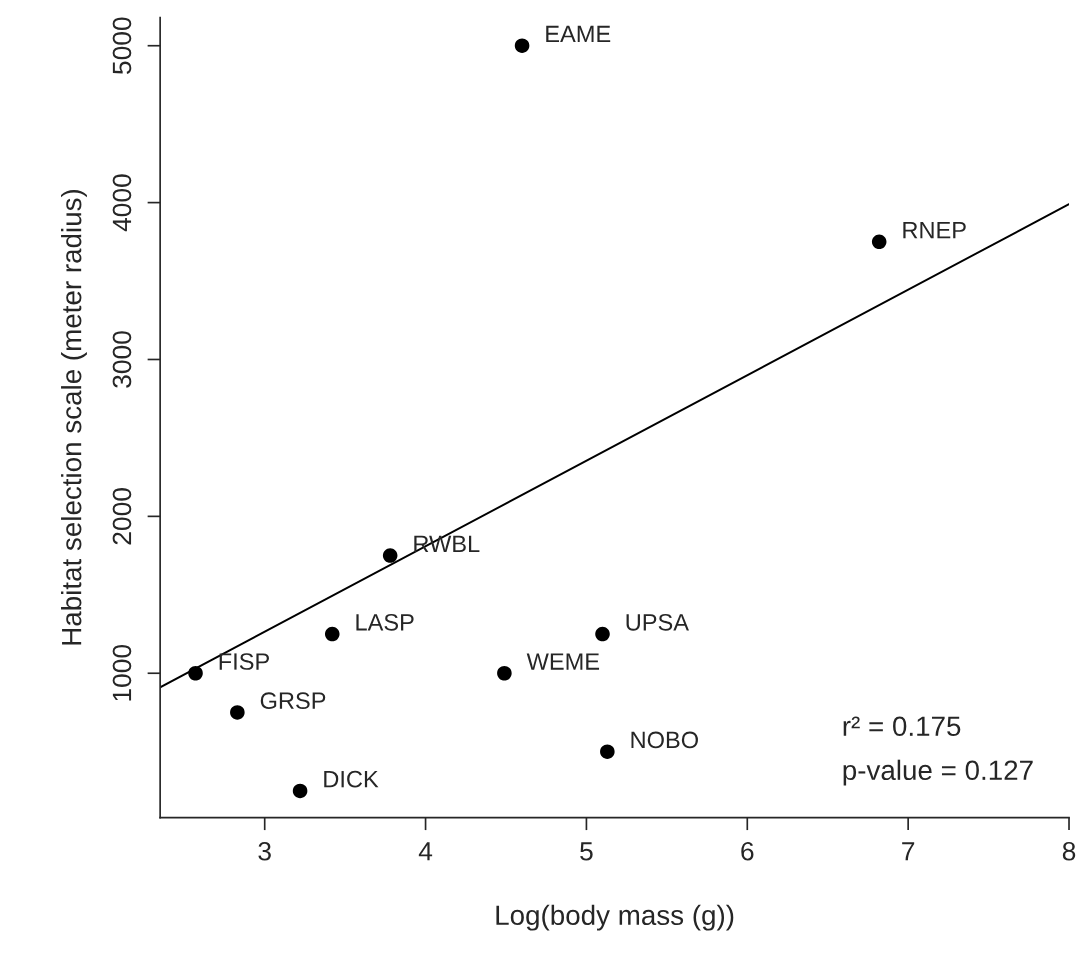 The image size is (1082, 971). Describe the element at coordinates (264, 851) in the screenshot. I see `x-tick-label: 3` at that location.